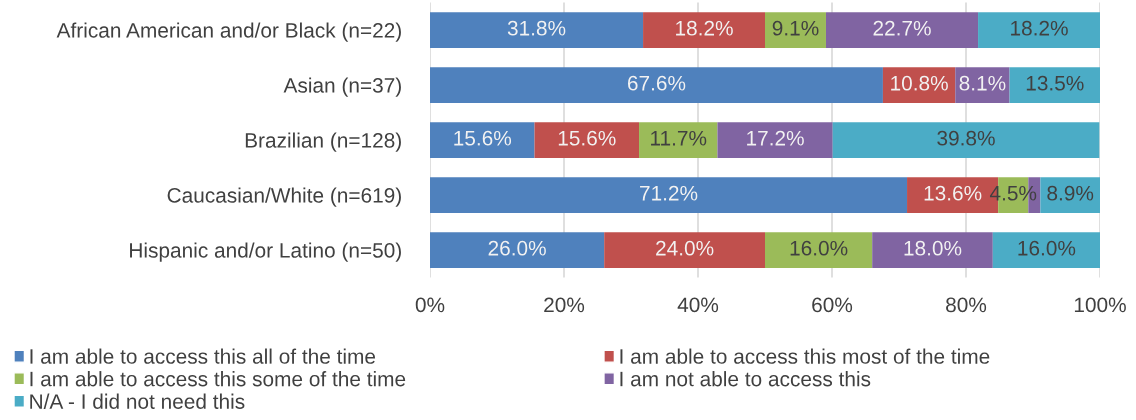 This screenshot has height=420, width=1136. What do you see at coordinates (564, 305) in the screenshot?
I see `x-tick-label: 20%` at bounding box center [564, 305].